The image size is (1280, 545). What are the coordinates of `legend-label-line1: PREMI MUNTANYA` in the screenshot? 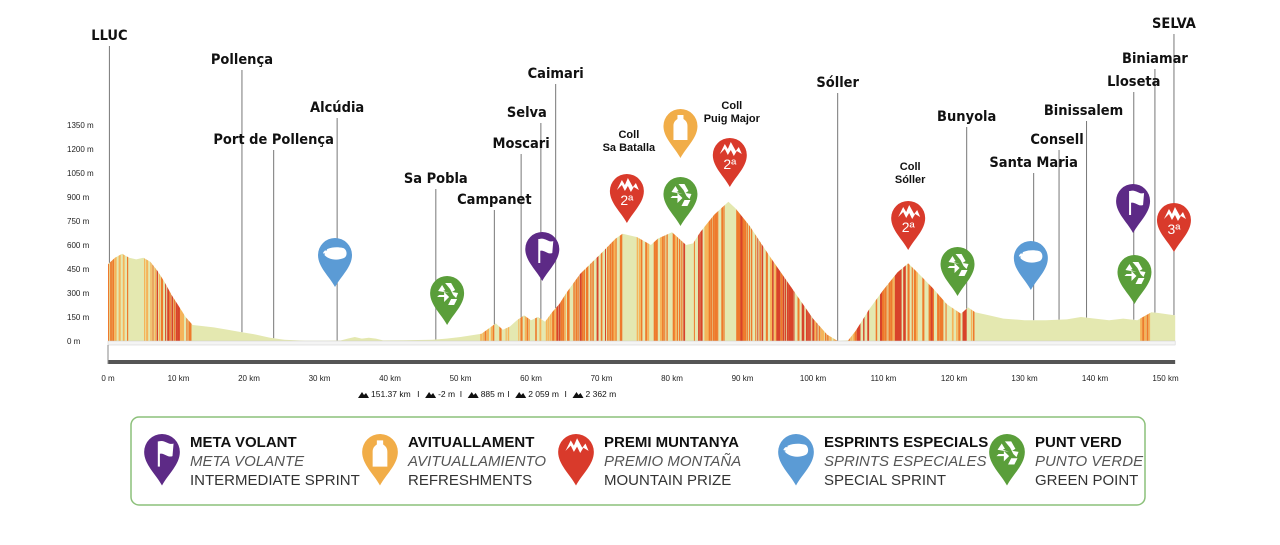 It's located at (671, 442).